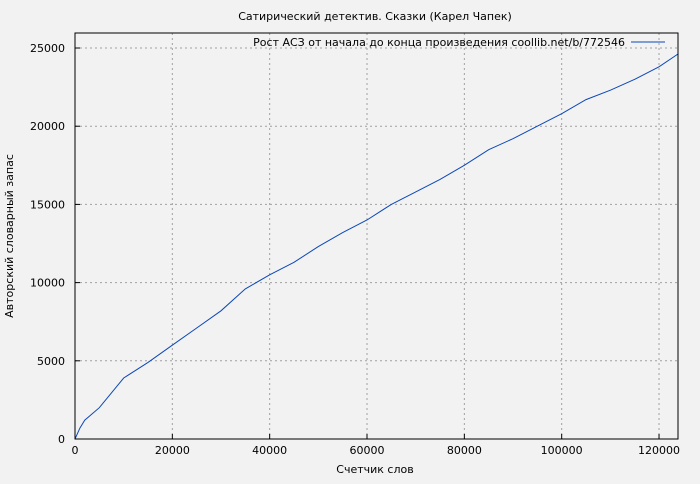  What do you see at coordinates (47, 283) in the screenshot?
I see `y-tick-label: 10000` at bounding box center [47, 283].